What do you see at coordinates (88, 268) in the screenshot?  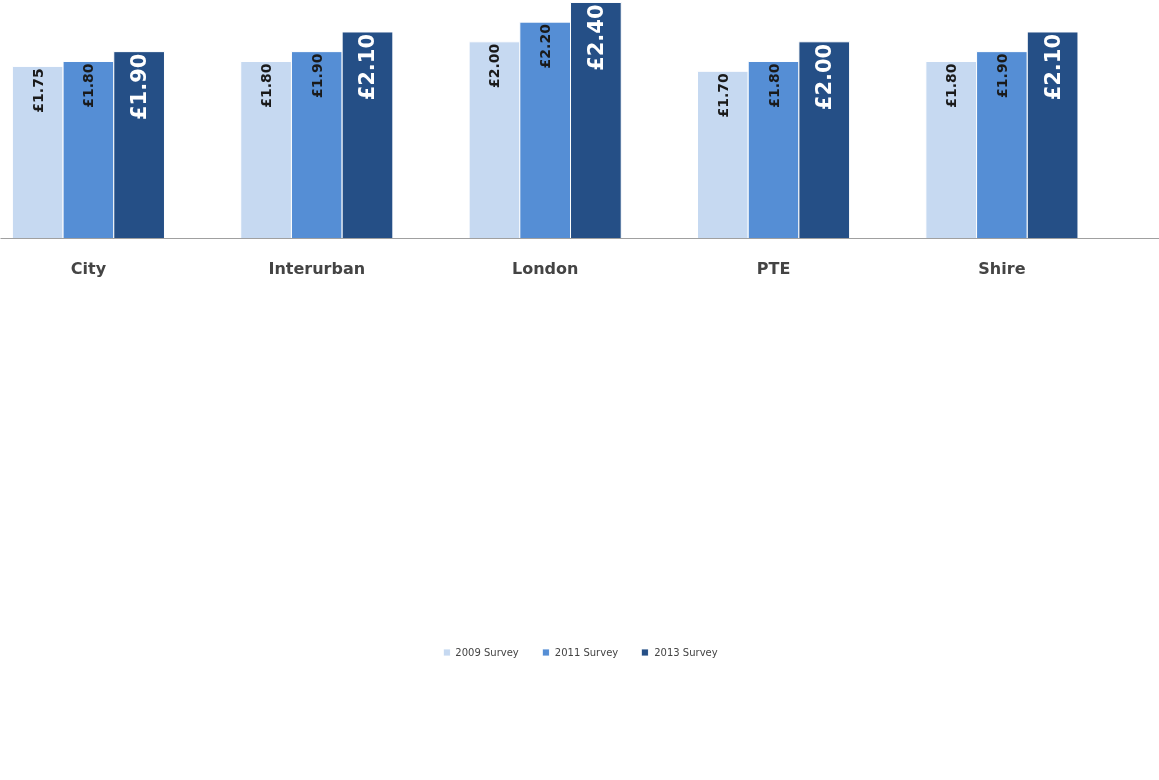 I see `x-tick-label: City` at bounding box center [88, 268].